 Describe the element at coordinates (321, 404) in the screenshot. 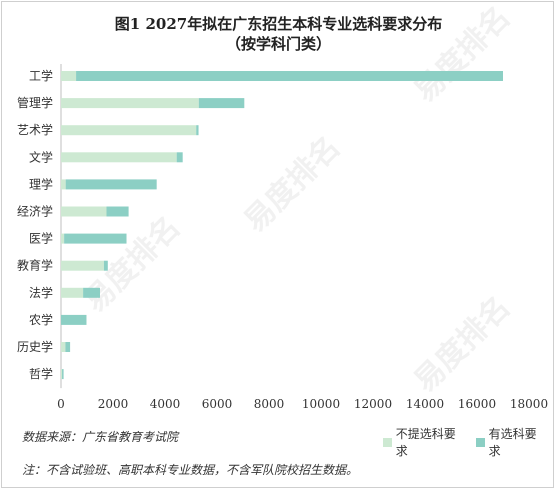

I see `x-tick-label: 10000` at that location.